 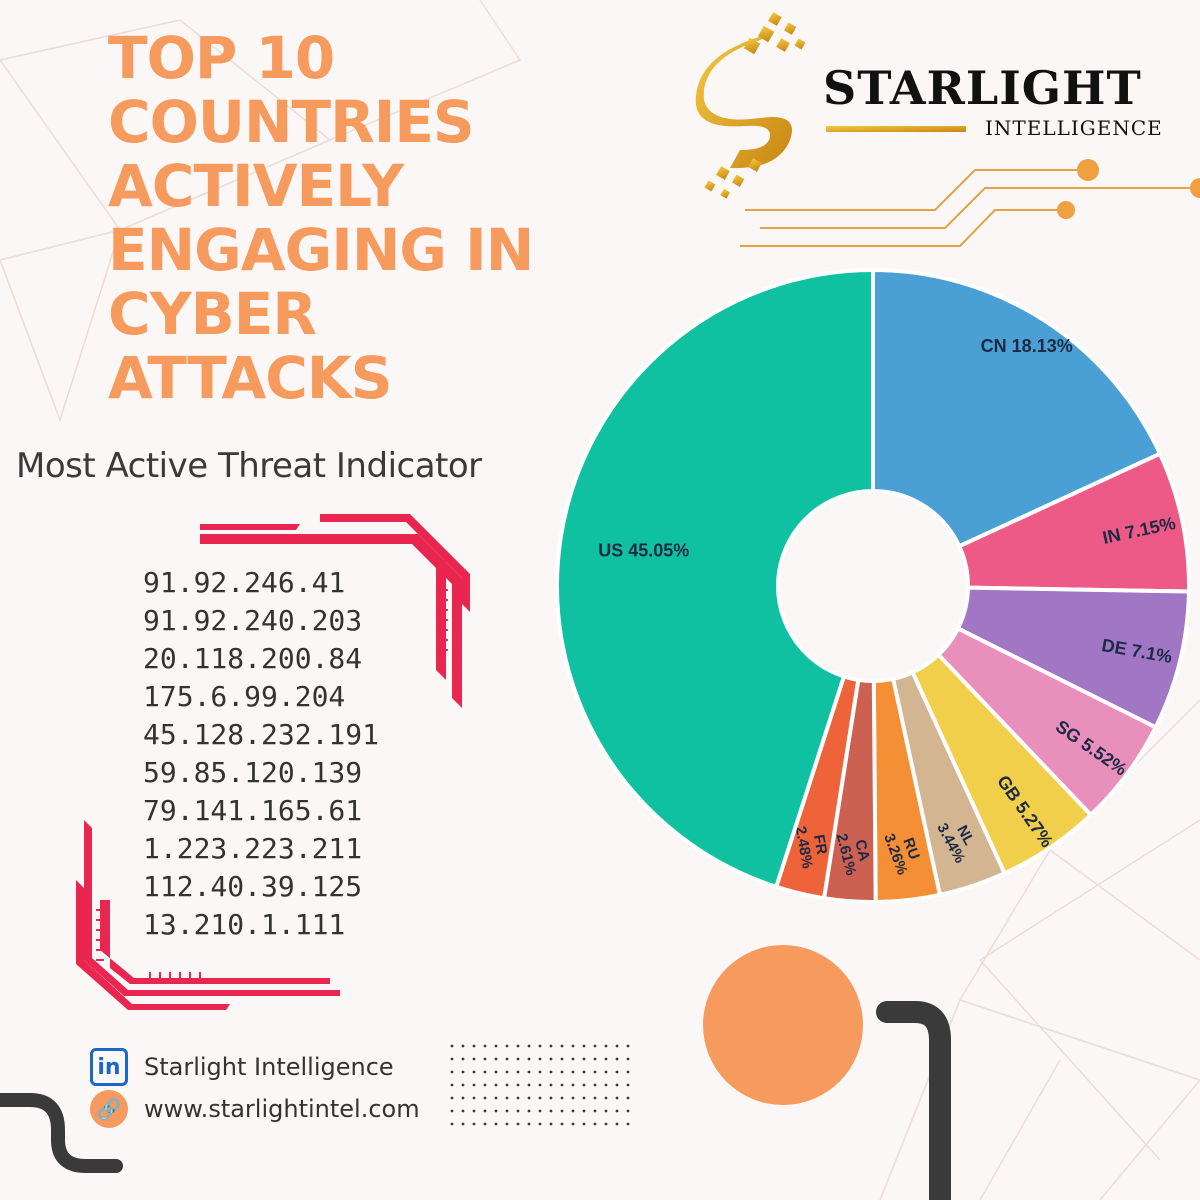 What do you see at coordinates (643, 550) in the screenshot?
I see `slice-label-us: US 45.05%` at bounding box center [643, 550].